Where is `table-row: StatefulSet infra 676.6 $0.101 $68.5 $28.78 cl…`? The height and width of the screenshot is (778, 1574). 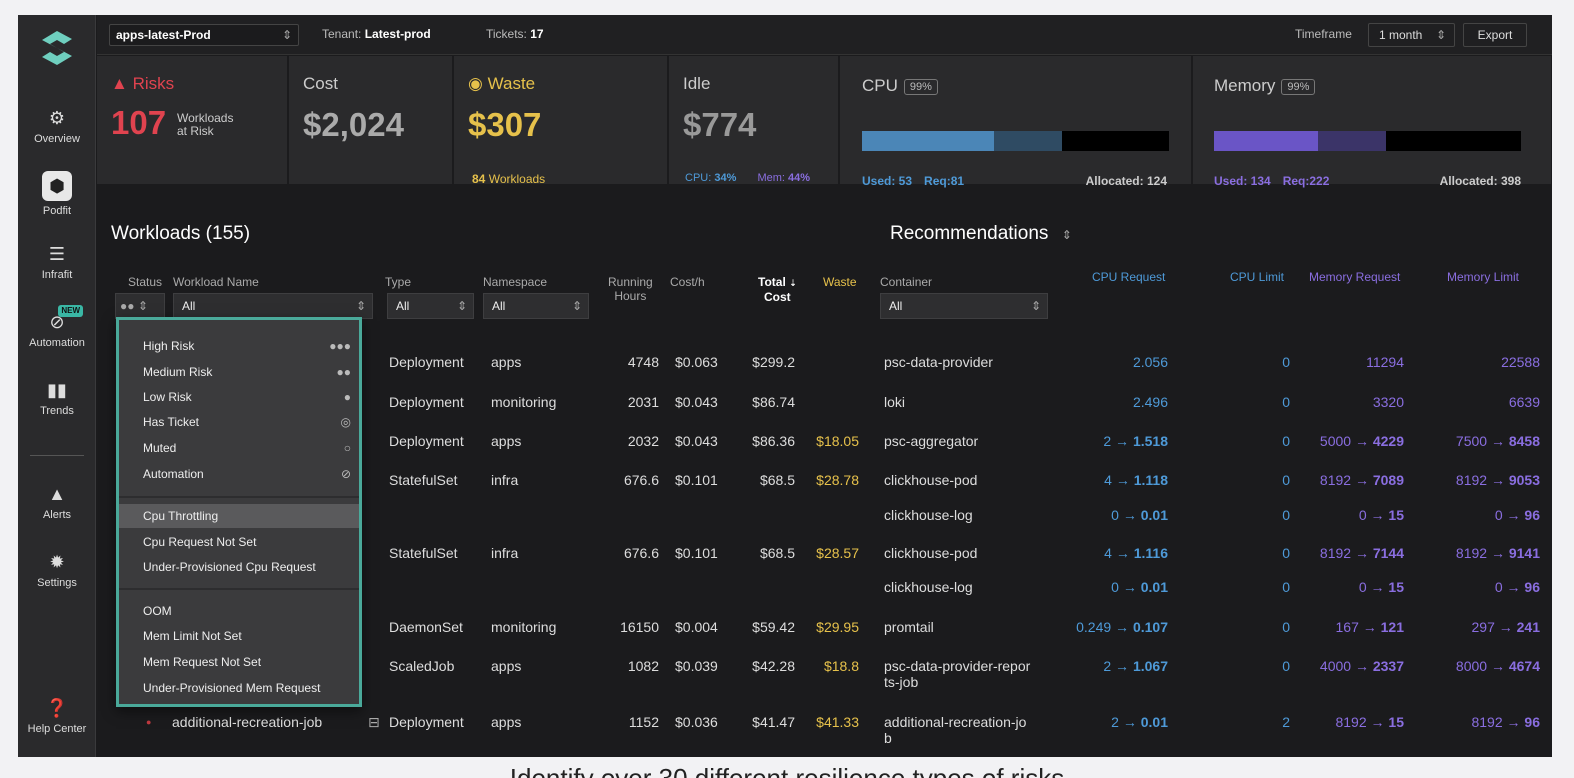 table-row: StatefulSet infra 676.6 $0.101 $68.5 $28.78 cl… is located at coordinates (785, 487).